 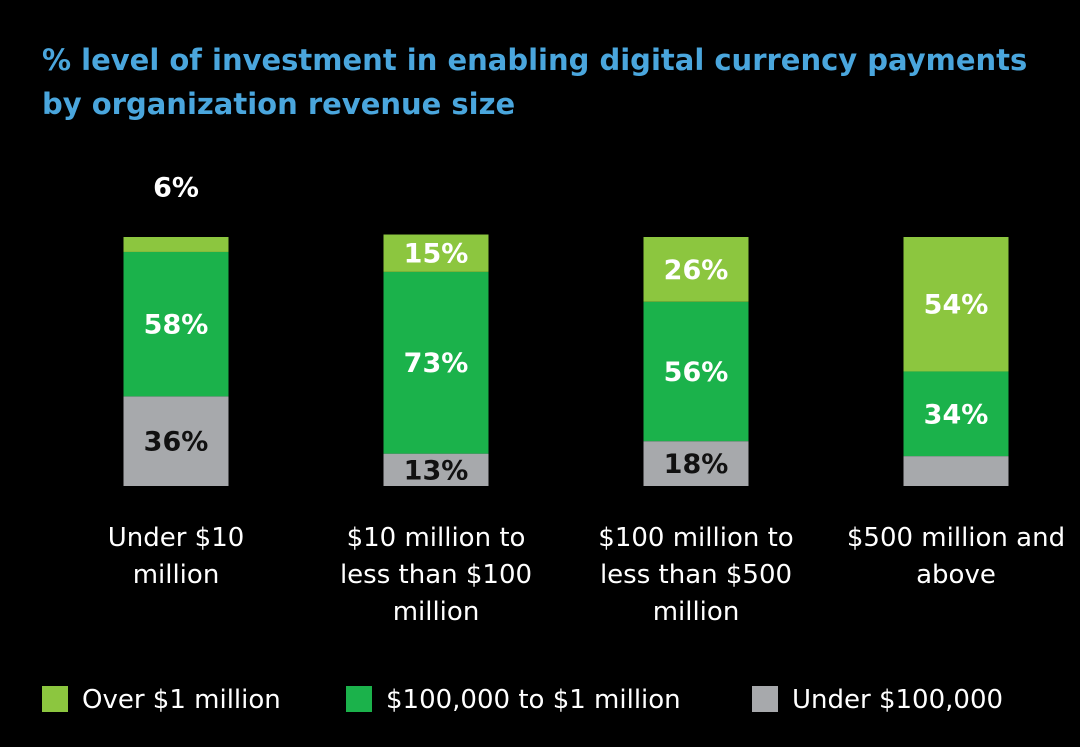 I want to click on legend-item: $100,000 to $1 million, so click(x=513, y=700).